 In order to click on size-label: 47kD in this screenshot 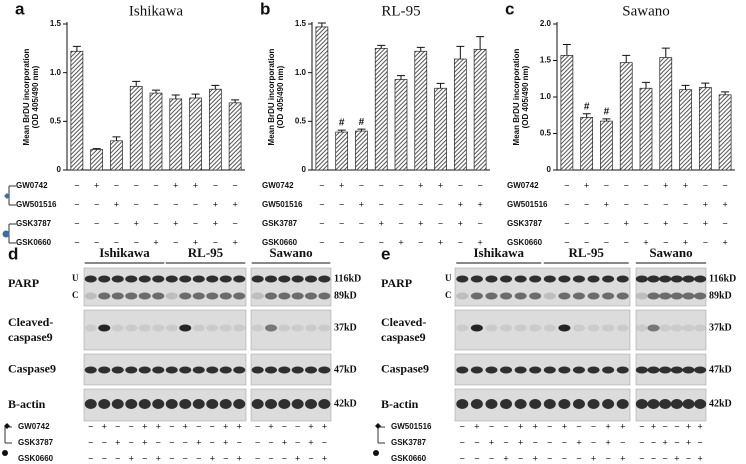, I will do `click(345, 369)`.